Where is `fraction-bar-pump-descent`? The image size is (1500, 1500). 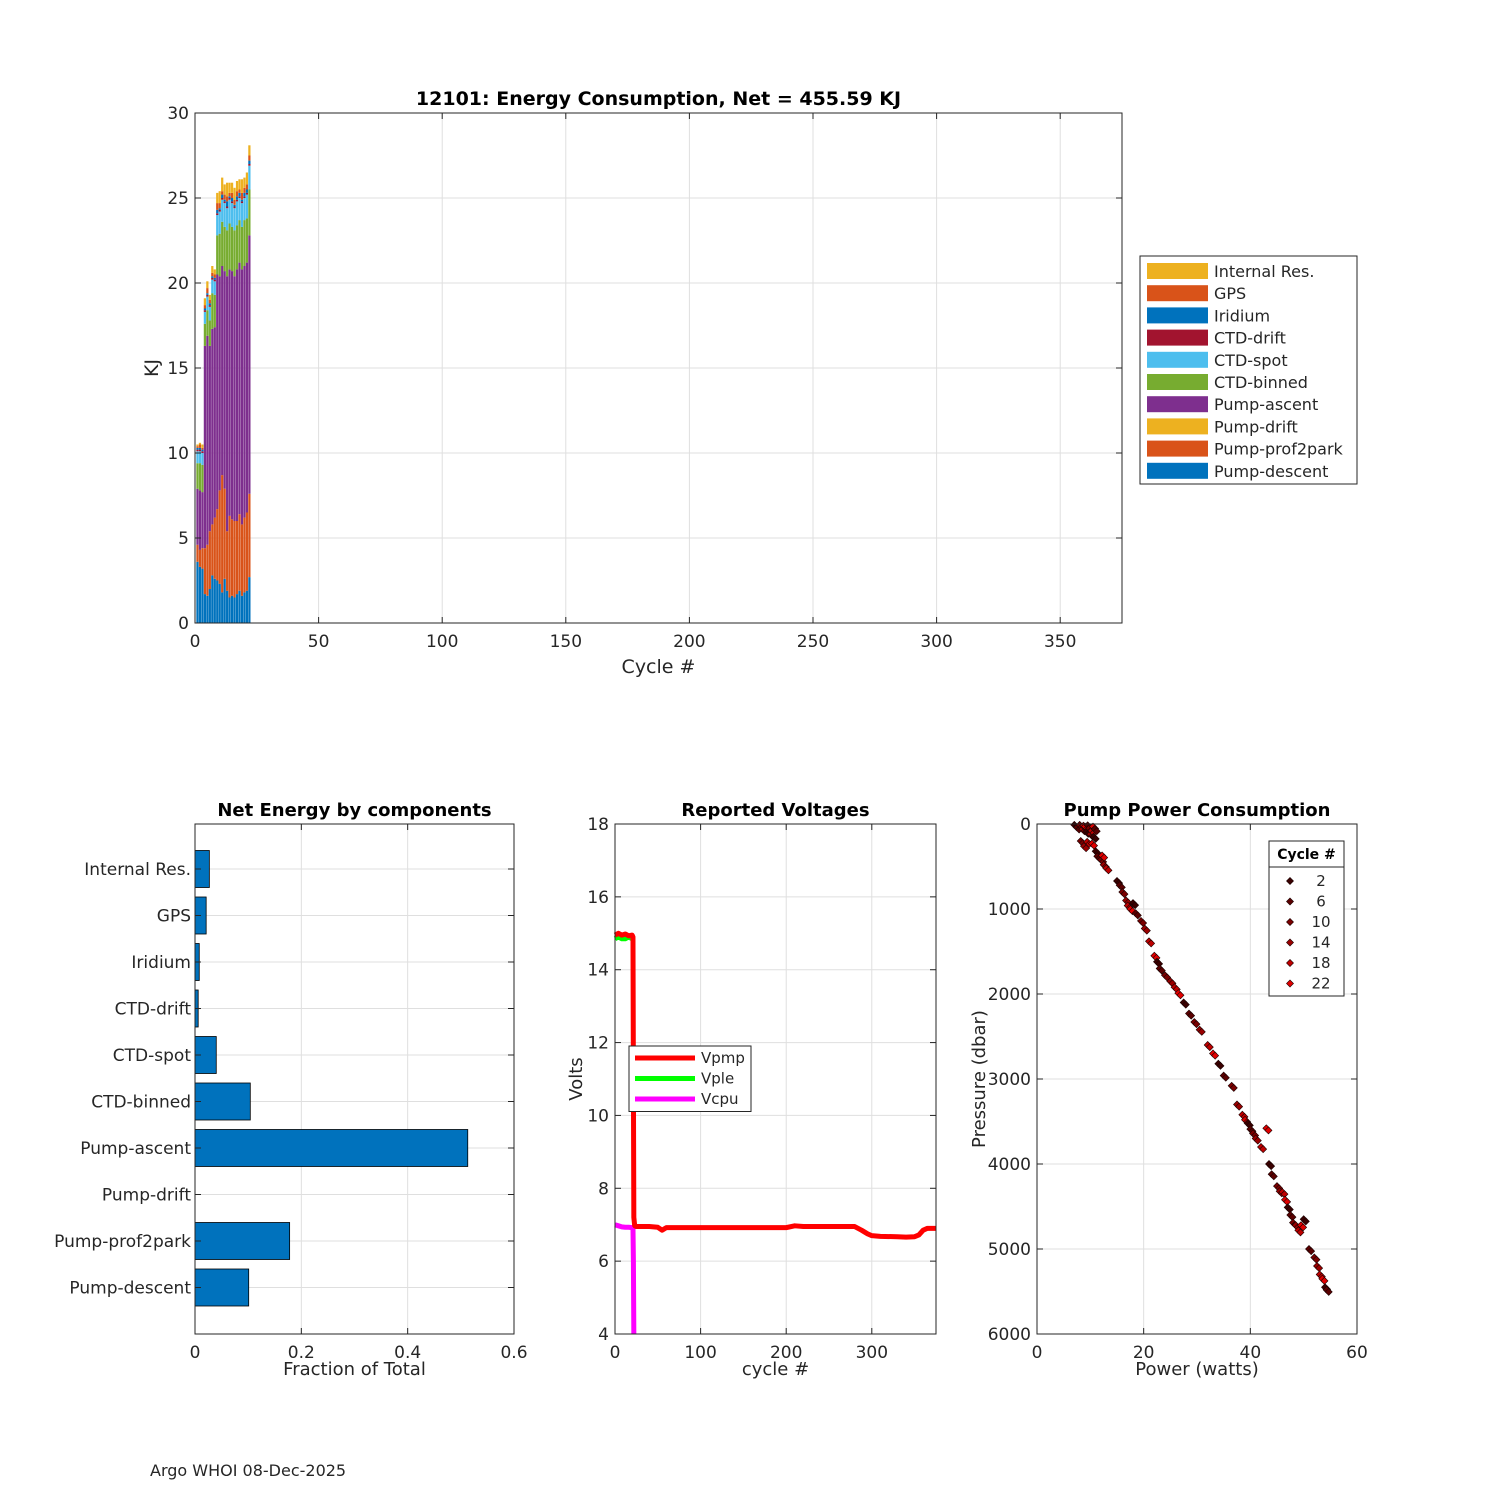
fraction-bar-pump-descent is located at coordinates (222, 1287).